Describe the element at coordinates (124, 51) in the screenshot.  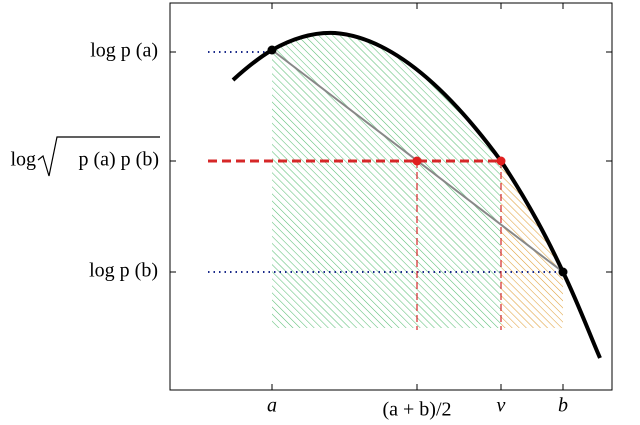
I see `y-label: log p (a)` at that location.